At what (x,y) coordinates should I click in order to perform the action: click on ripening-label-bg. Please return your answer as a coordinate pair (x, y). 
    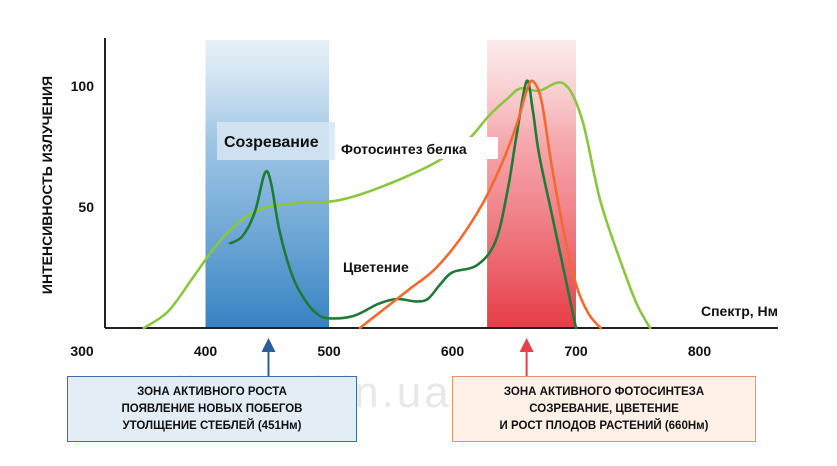
    Looking at the image, I should click on (276, 141).